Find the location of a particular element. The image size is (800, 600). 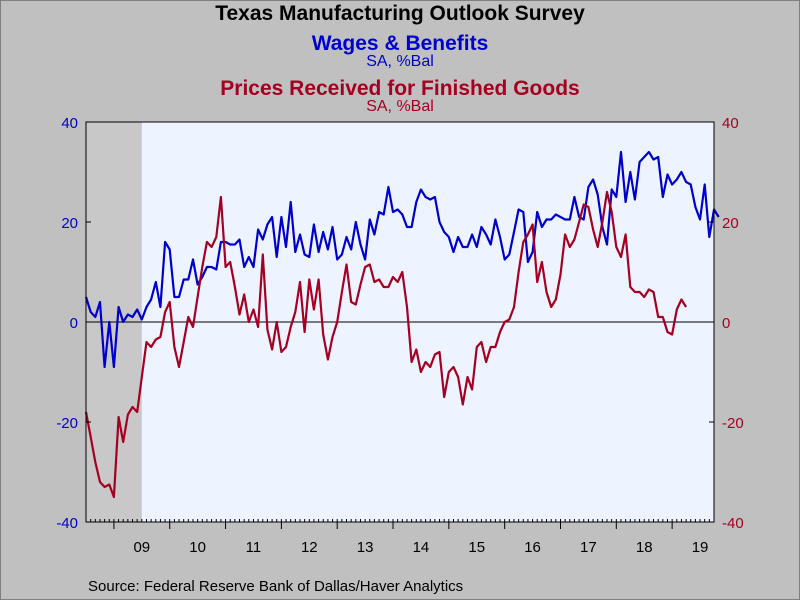

chart-title: Texas Manufacturing Outlook Survey is located at coordinates (400, 13).